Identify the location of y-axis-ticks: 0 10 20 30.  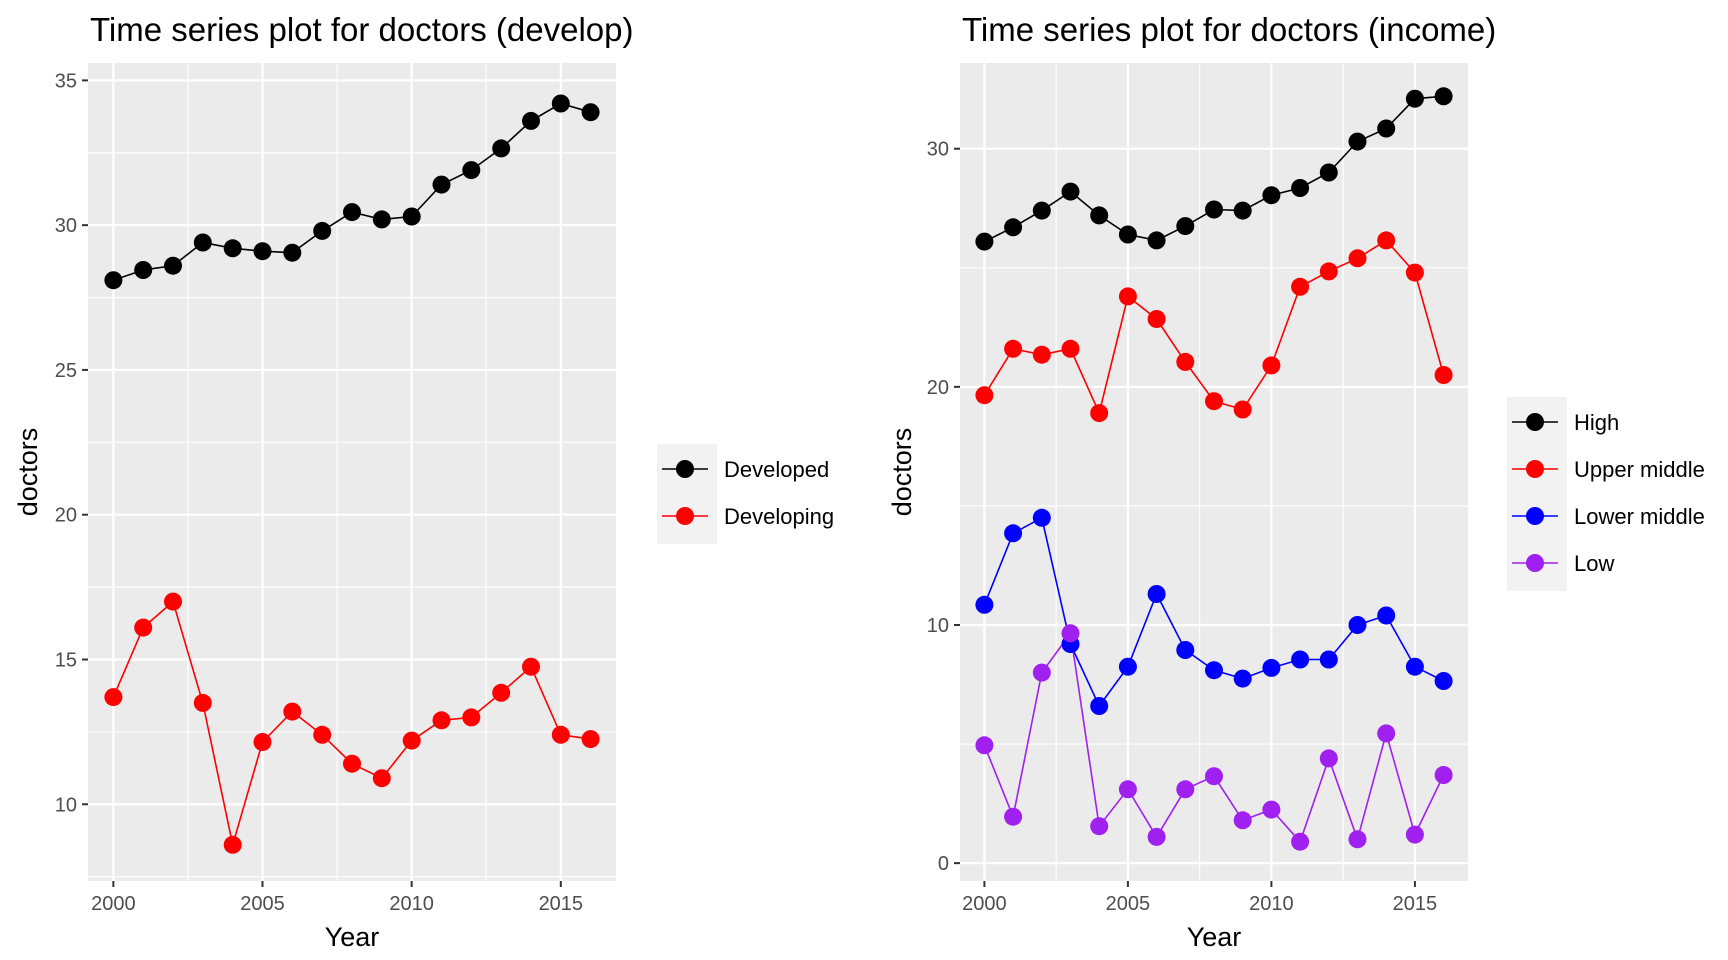
(943, 507).